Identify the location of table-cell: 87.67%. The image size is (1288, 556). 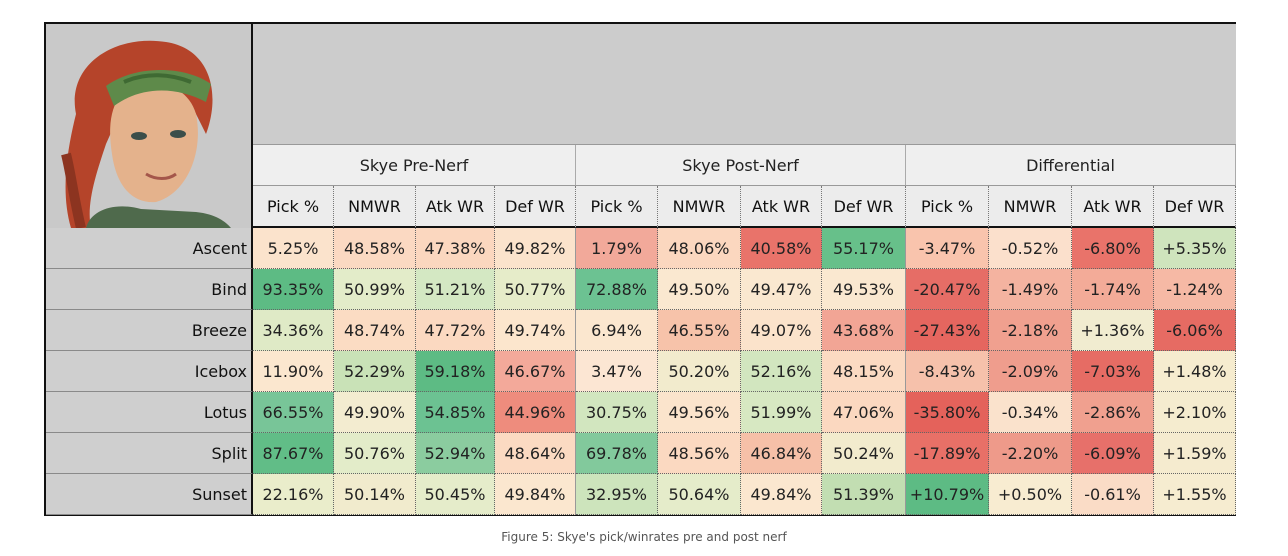
(293, 453).